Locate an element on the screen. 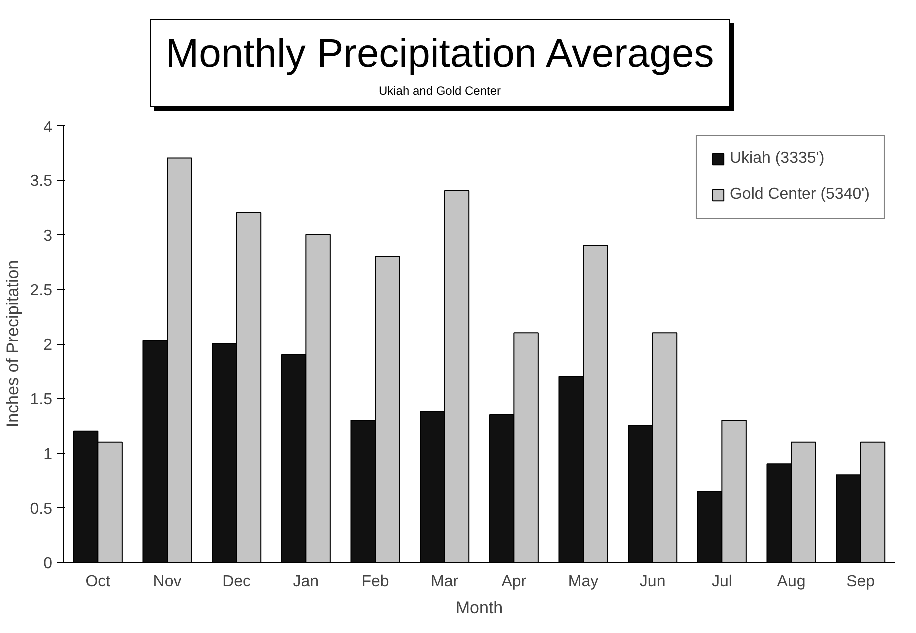  y-tick-label: 2 is located at coordinates (48, 345).